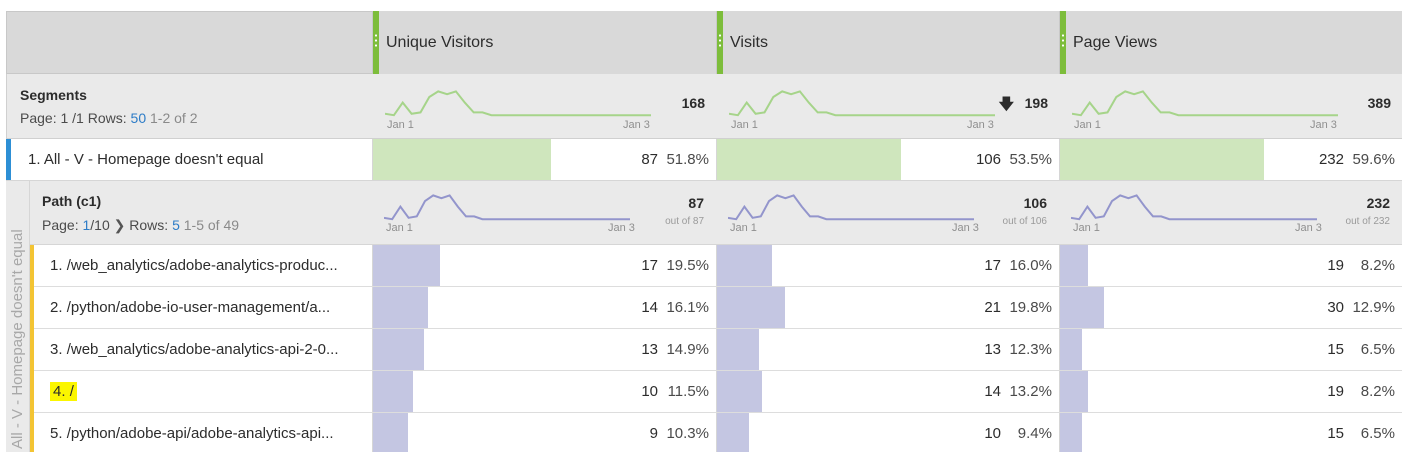 This screenshot has height=452, width=1412. What do you see at coordinates (18, 316) in the screenshot?
I see `breakdown-side-strip: All - V - Homepage doesn't equal` at bounding box center [18, 316].